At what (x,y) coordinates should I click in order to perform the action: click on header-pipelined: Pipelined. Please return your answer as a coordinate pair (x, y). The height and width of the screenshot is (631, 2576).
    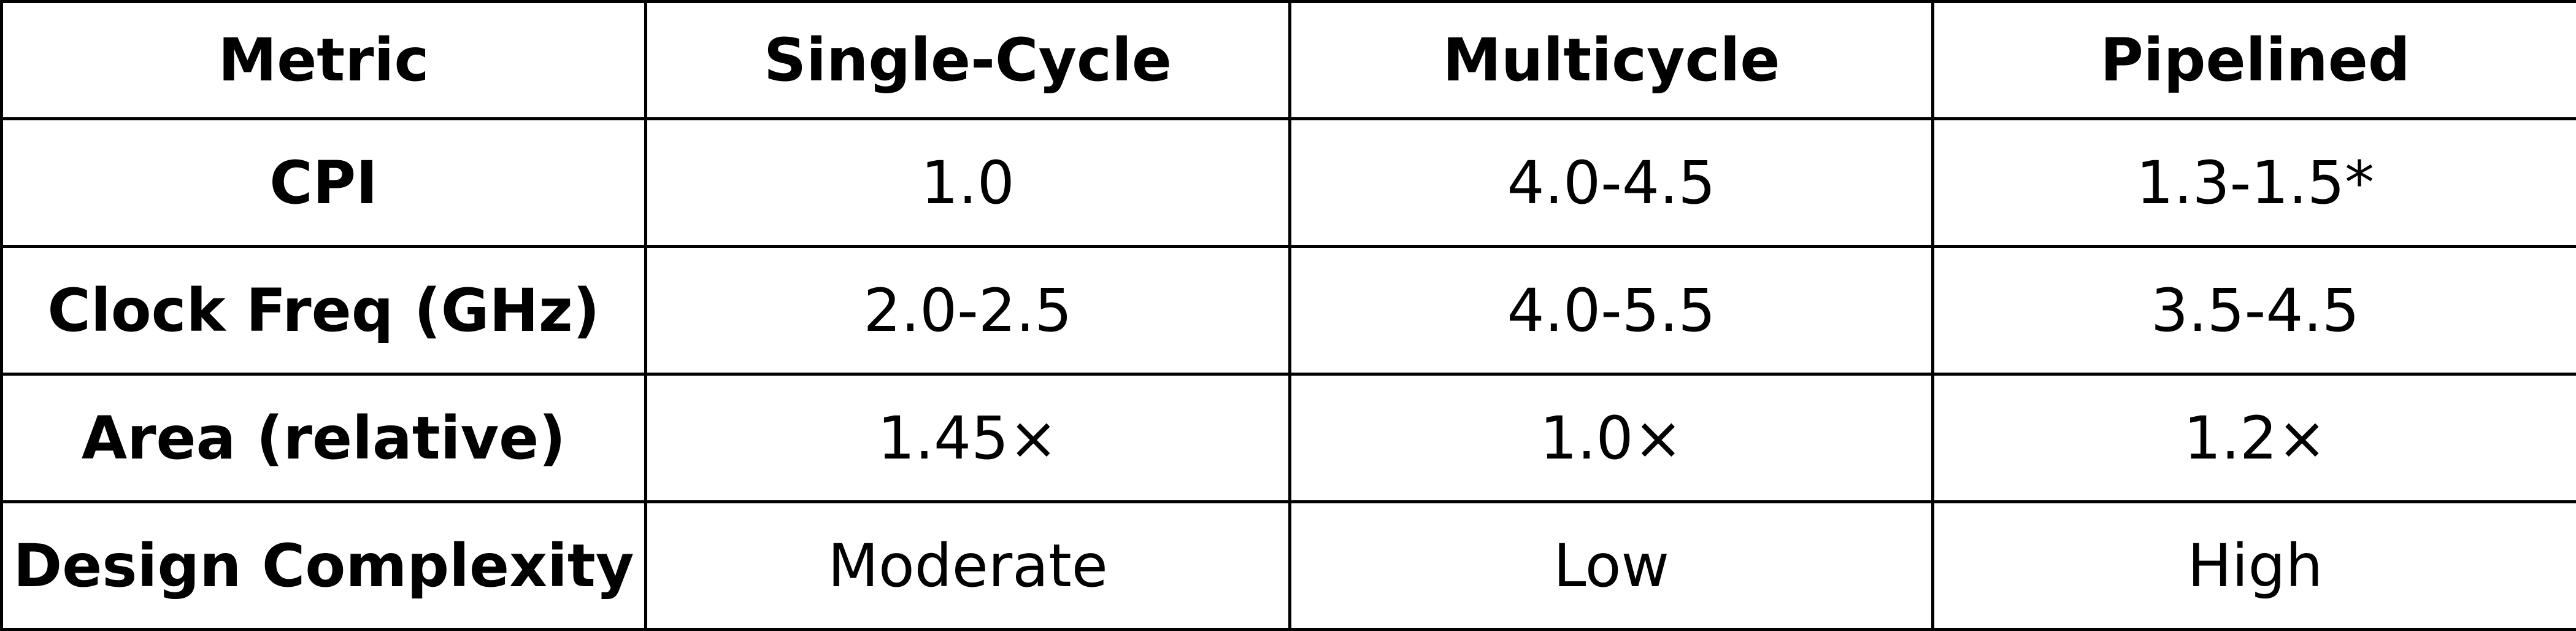
    Looking at the image, I should click on (2254, 61).